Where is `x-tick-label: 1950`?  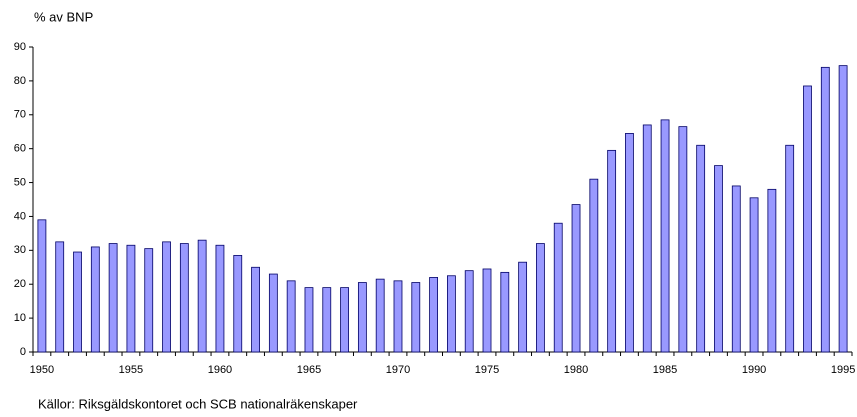 x-tick-label: 1950 is located at coordinates (42, 370).